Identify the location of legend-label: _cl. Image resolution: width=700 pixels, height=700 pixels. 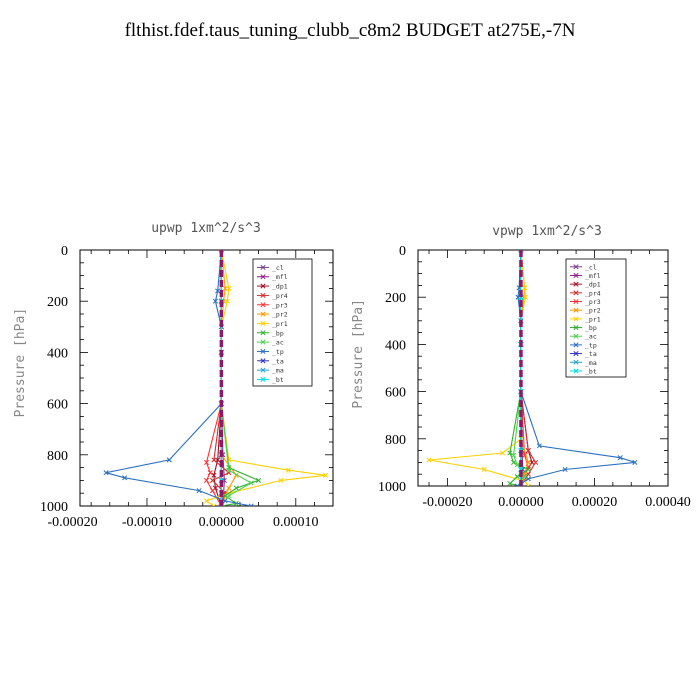
(278, 268).